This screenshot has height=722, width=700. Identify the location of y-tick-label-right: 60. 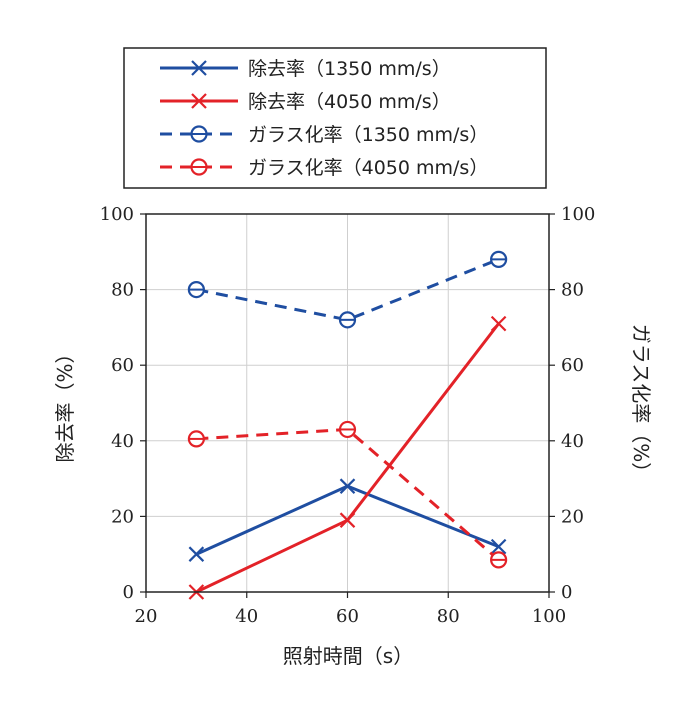
(572, 365).